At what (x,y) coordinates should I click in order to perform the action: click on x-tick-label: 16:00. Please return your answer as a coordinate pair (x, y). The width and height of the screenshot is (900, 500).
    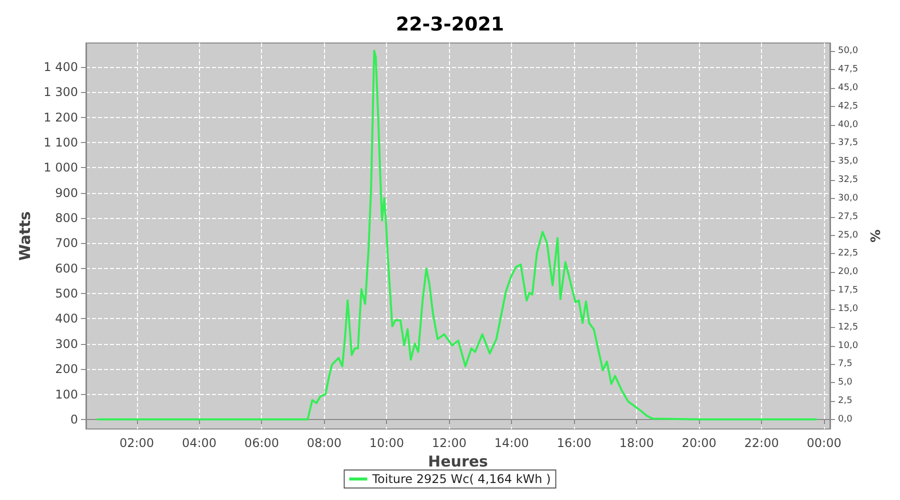
    Looking at the image, I should click on (574, 443).